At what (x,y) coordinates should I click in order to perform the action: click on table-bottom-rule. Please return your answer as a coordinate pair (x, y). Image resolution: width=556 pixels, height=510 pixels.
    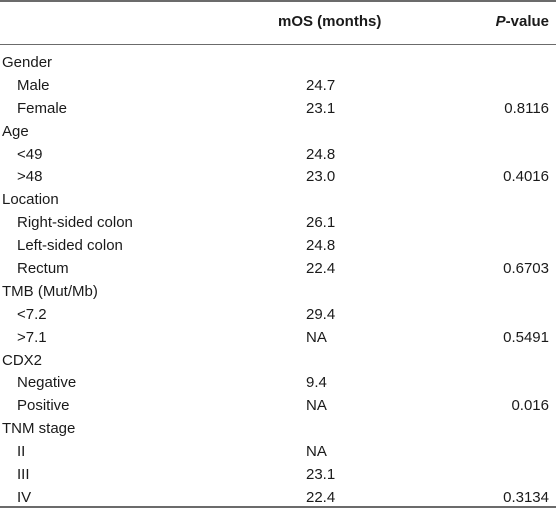
    Looking at the image, I should click on (278, 507).